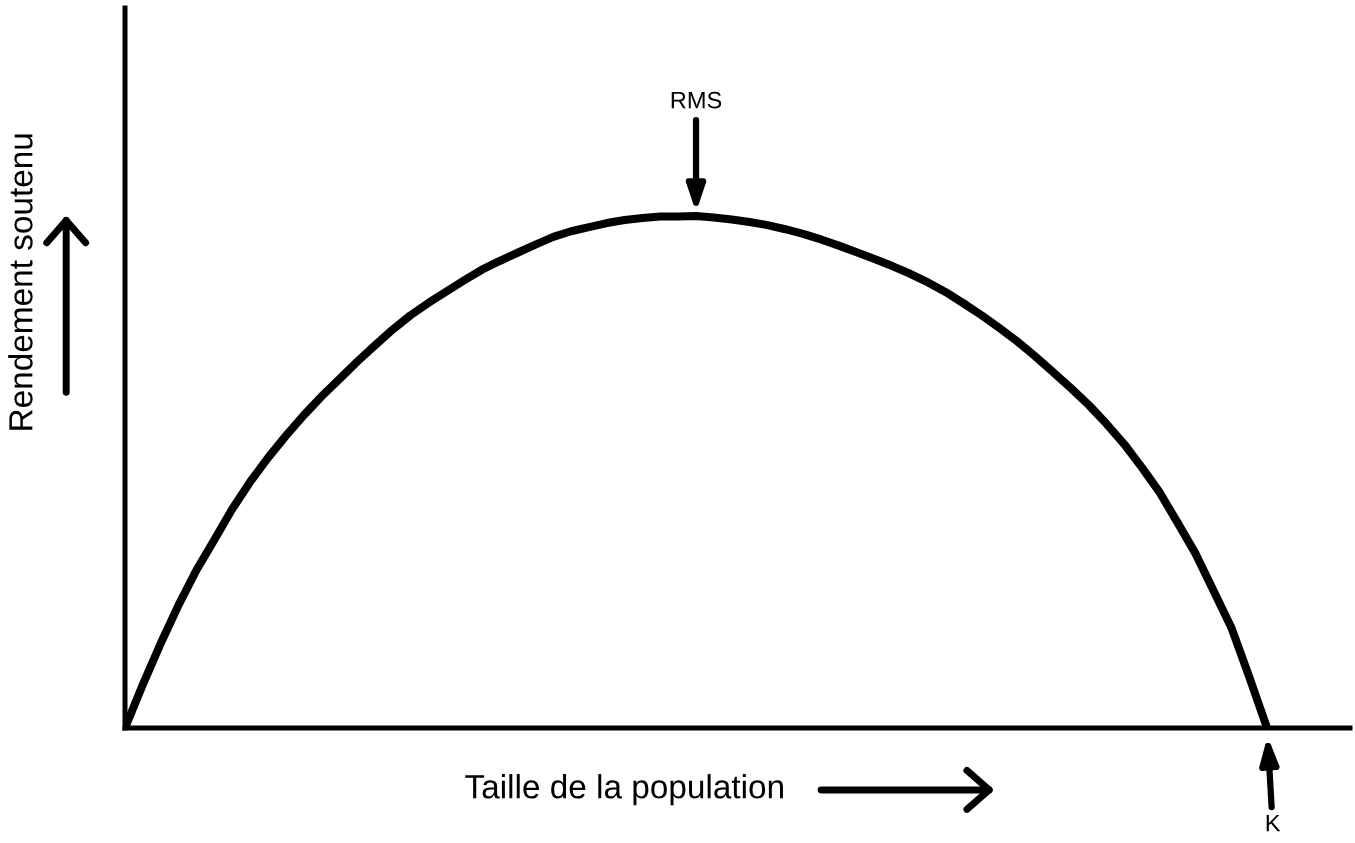 This screenshot has width=1355, height=843. I want to click on x-axis-title: Taille de la population, so click(624, 790).